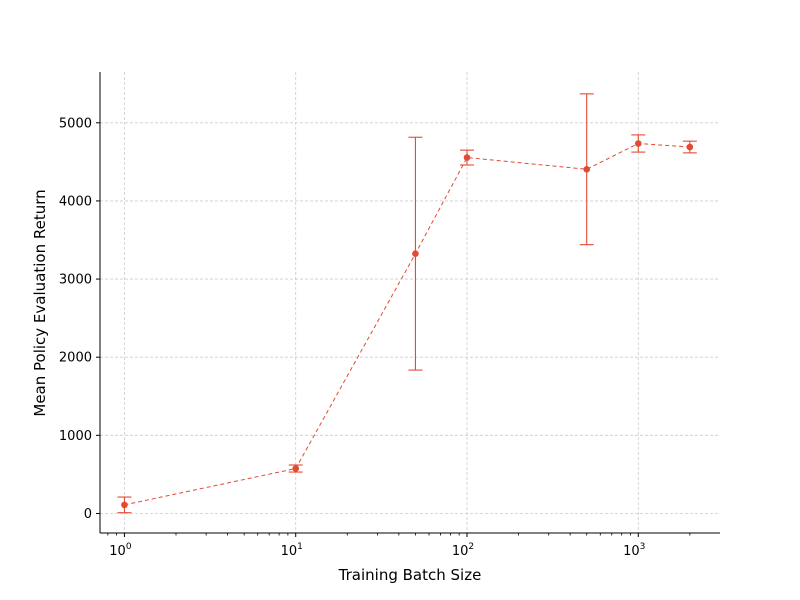 The height and width of the screenshot is (600, 800). Describe the element at coordinates (410, 575) in the screenshot. I see `x-axis-label: Training Batch Size` at that location.